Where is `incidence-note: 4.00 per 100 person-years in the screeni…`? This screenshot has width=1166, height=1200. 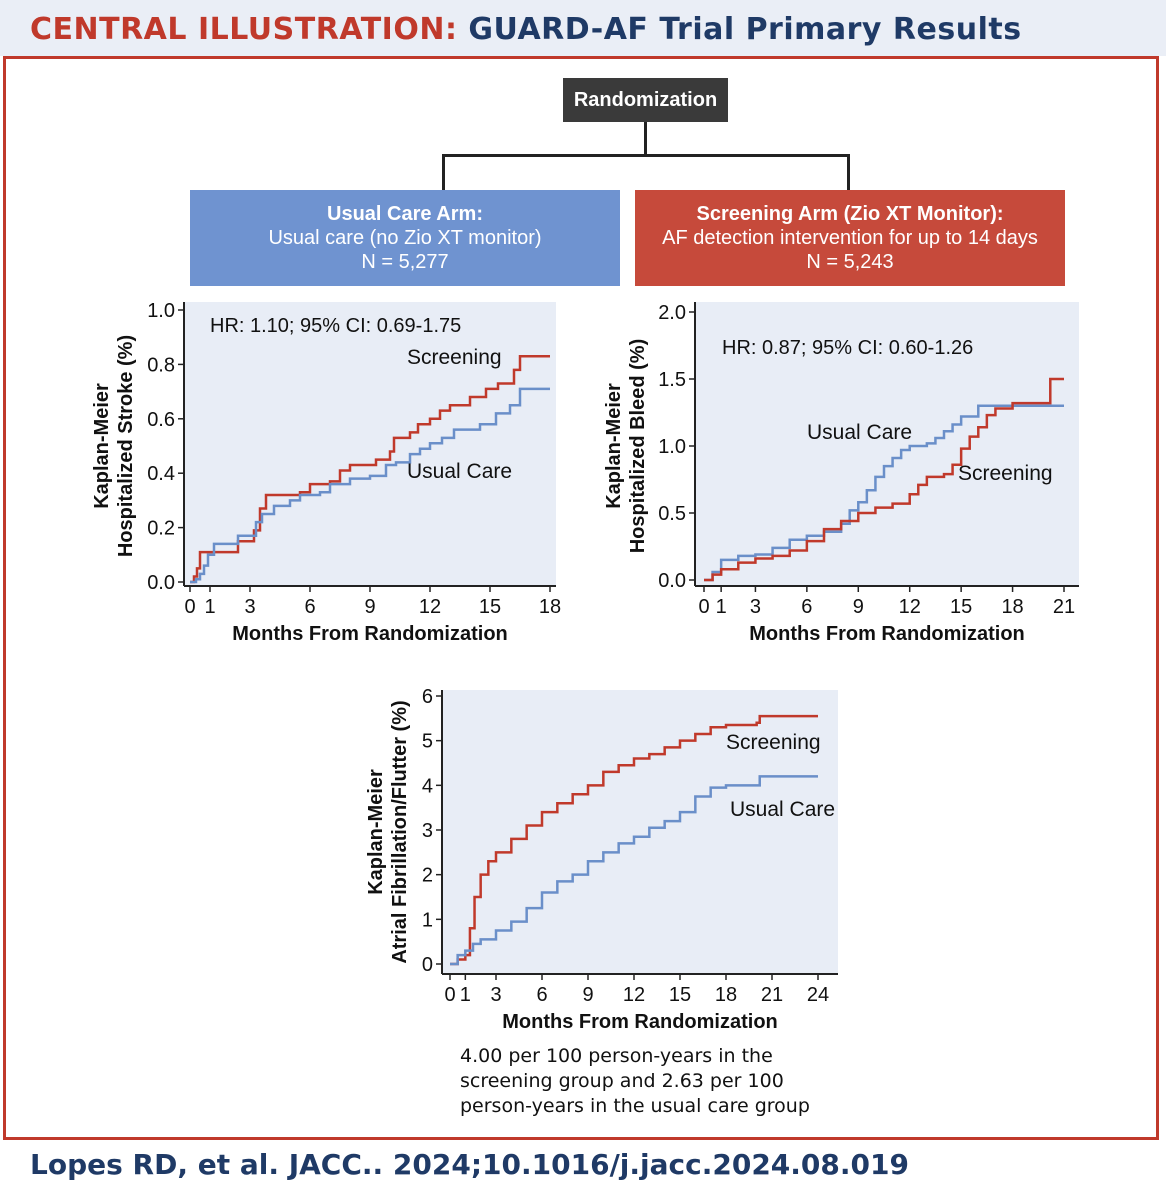
incidence-note: 4.00 per 100 person-years in the screeni… is located at coordinates (635, 1081).